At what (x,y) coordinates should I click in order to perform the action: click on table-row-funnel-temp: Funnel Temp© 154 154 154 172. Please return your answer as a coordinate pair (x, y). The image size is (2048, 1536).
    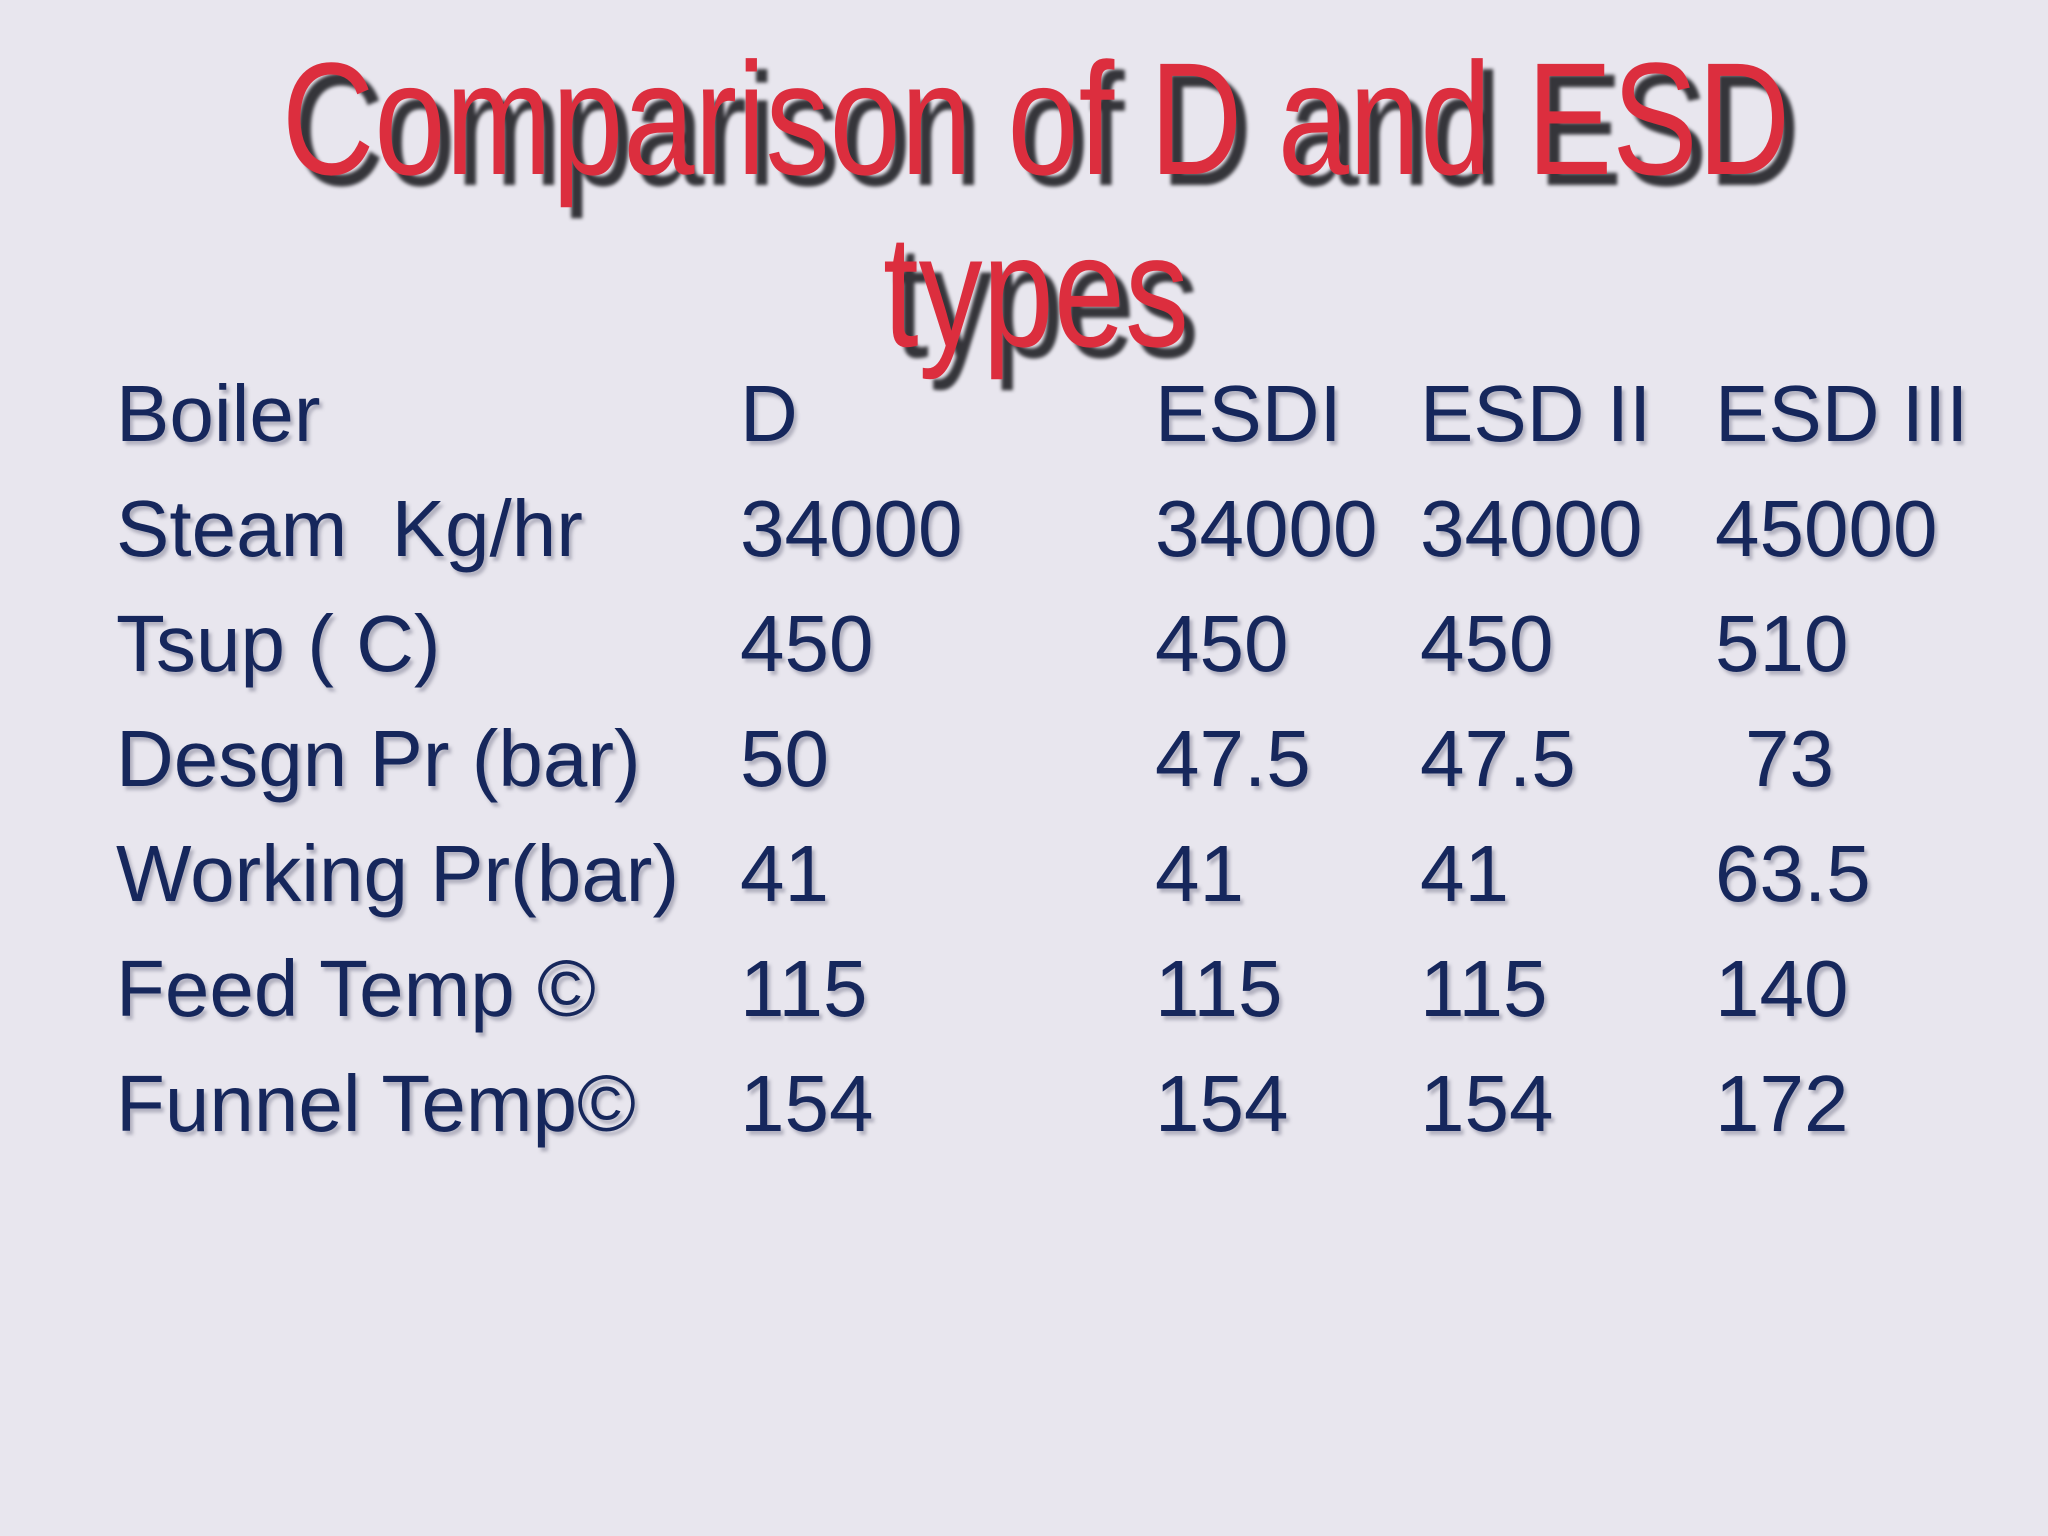
    Looking at the image, I should click on (1082, 1103).